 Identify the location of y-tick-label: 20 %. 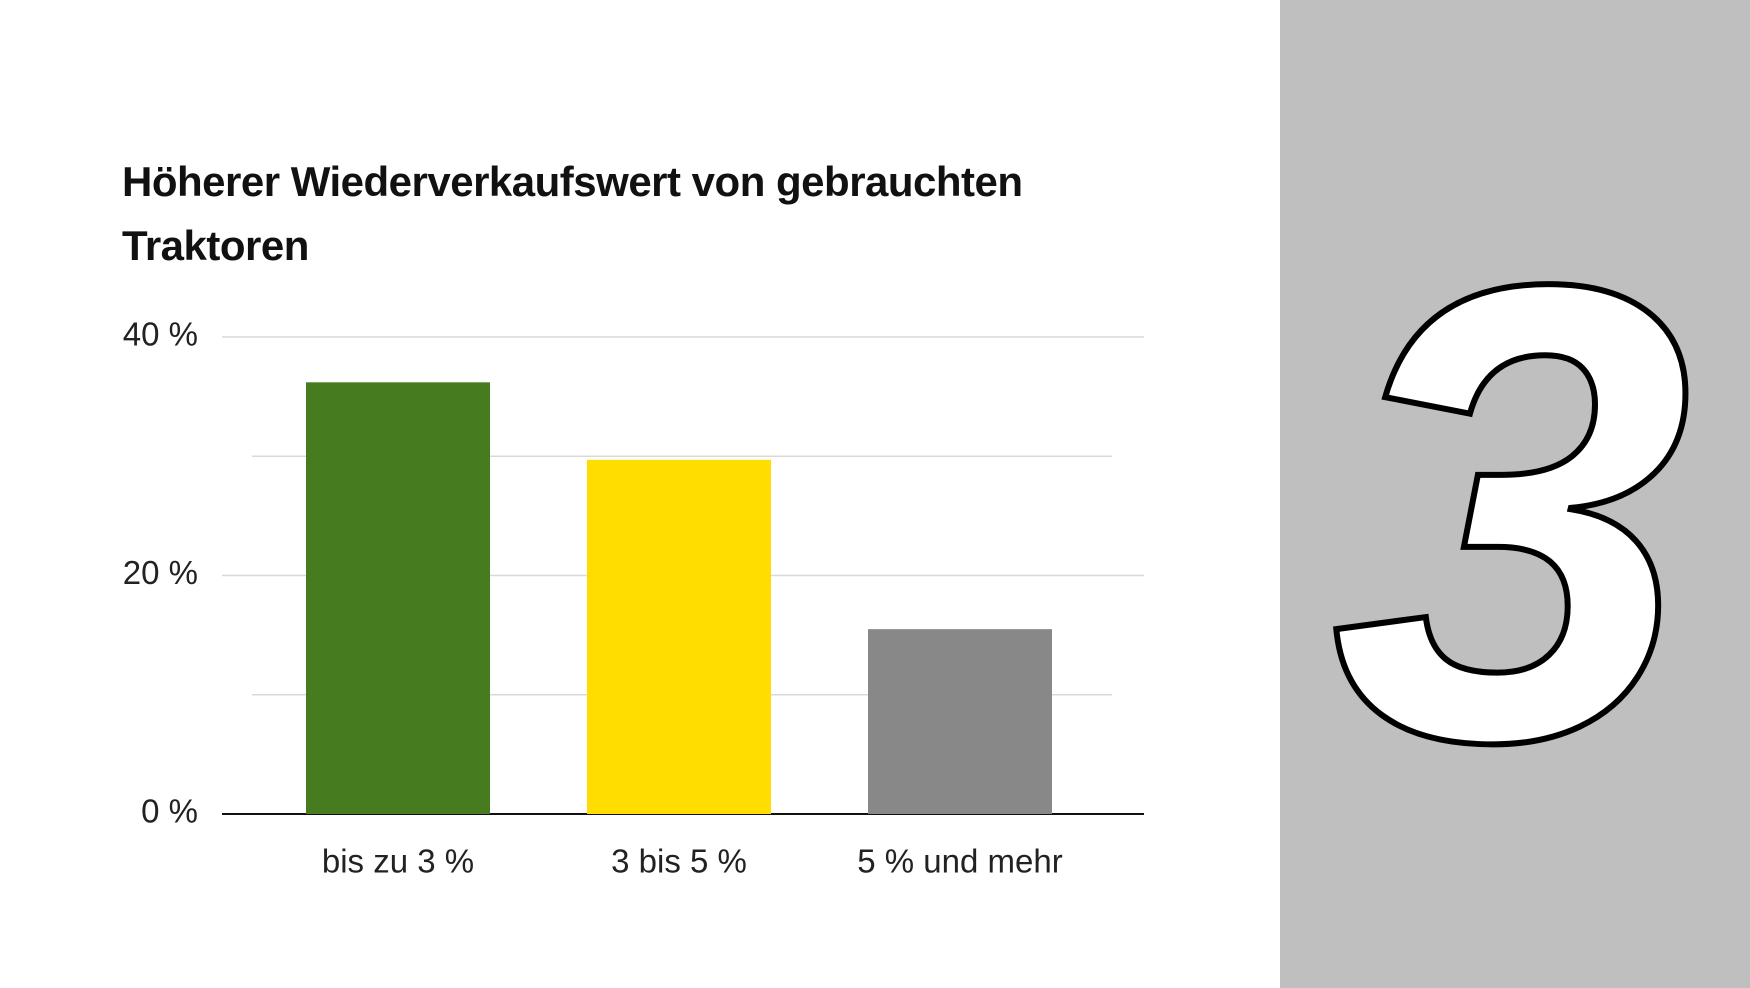
(160, 572).